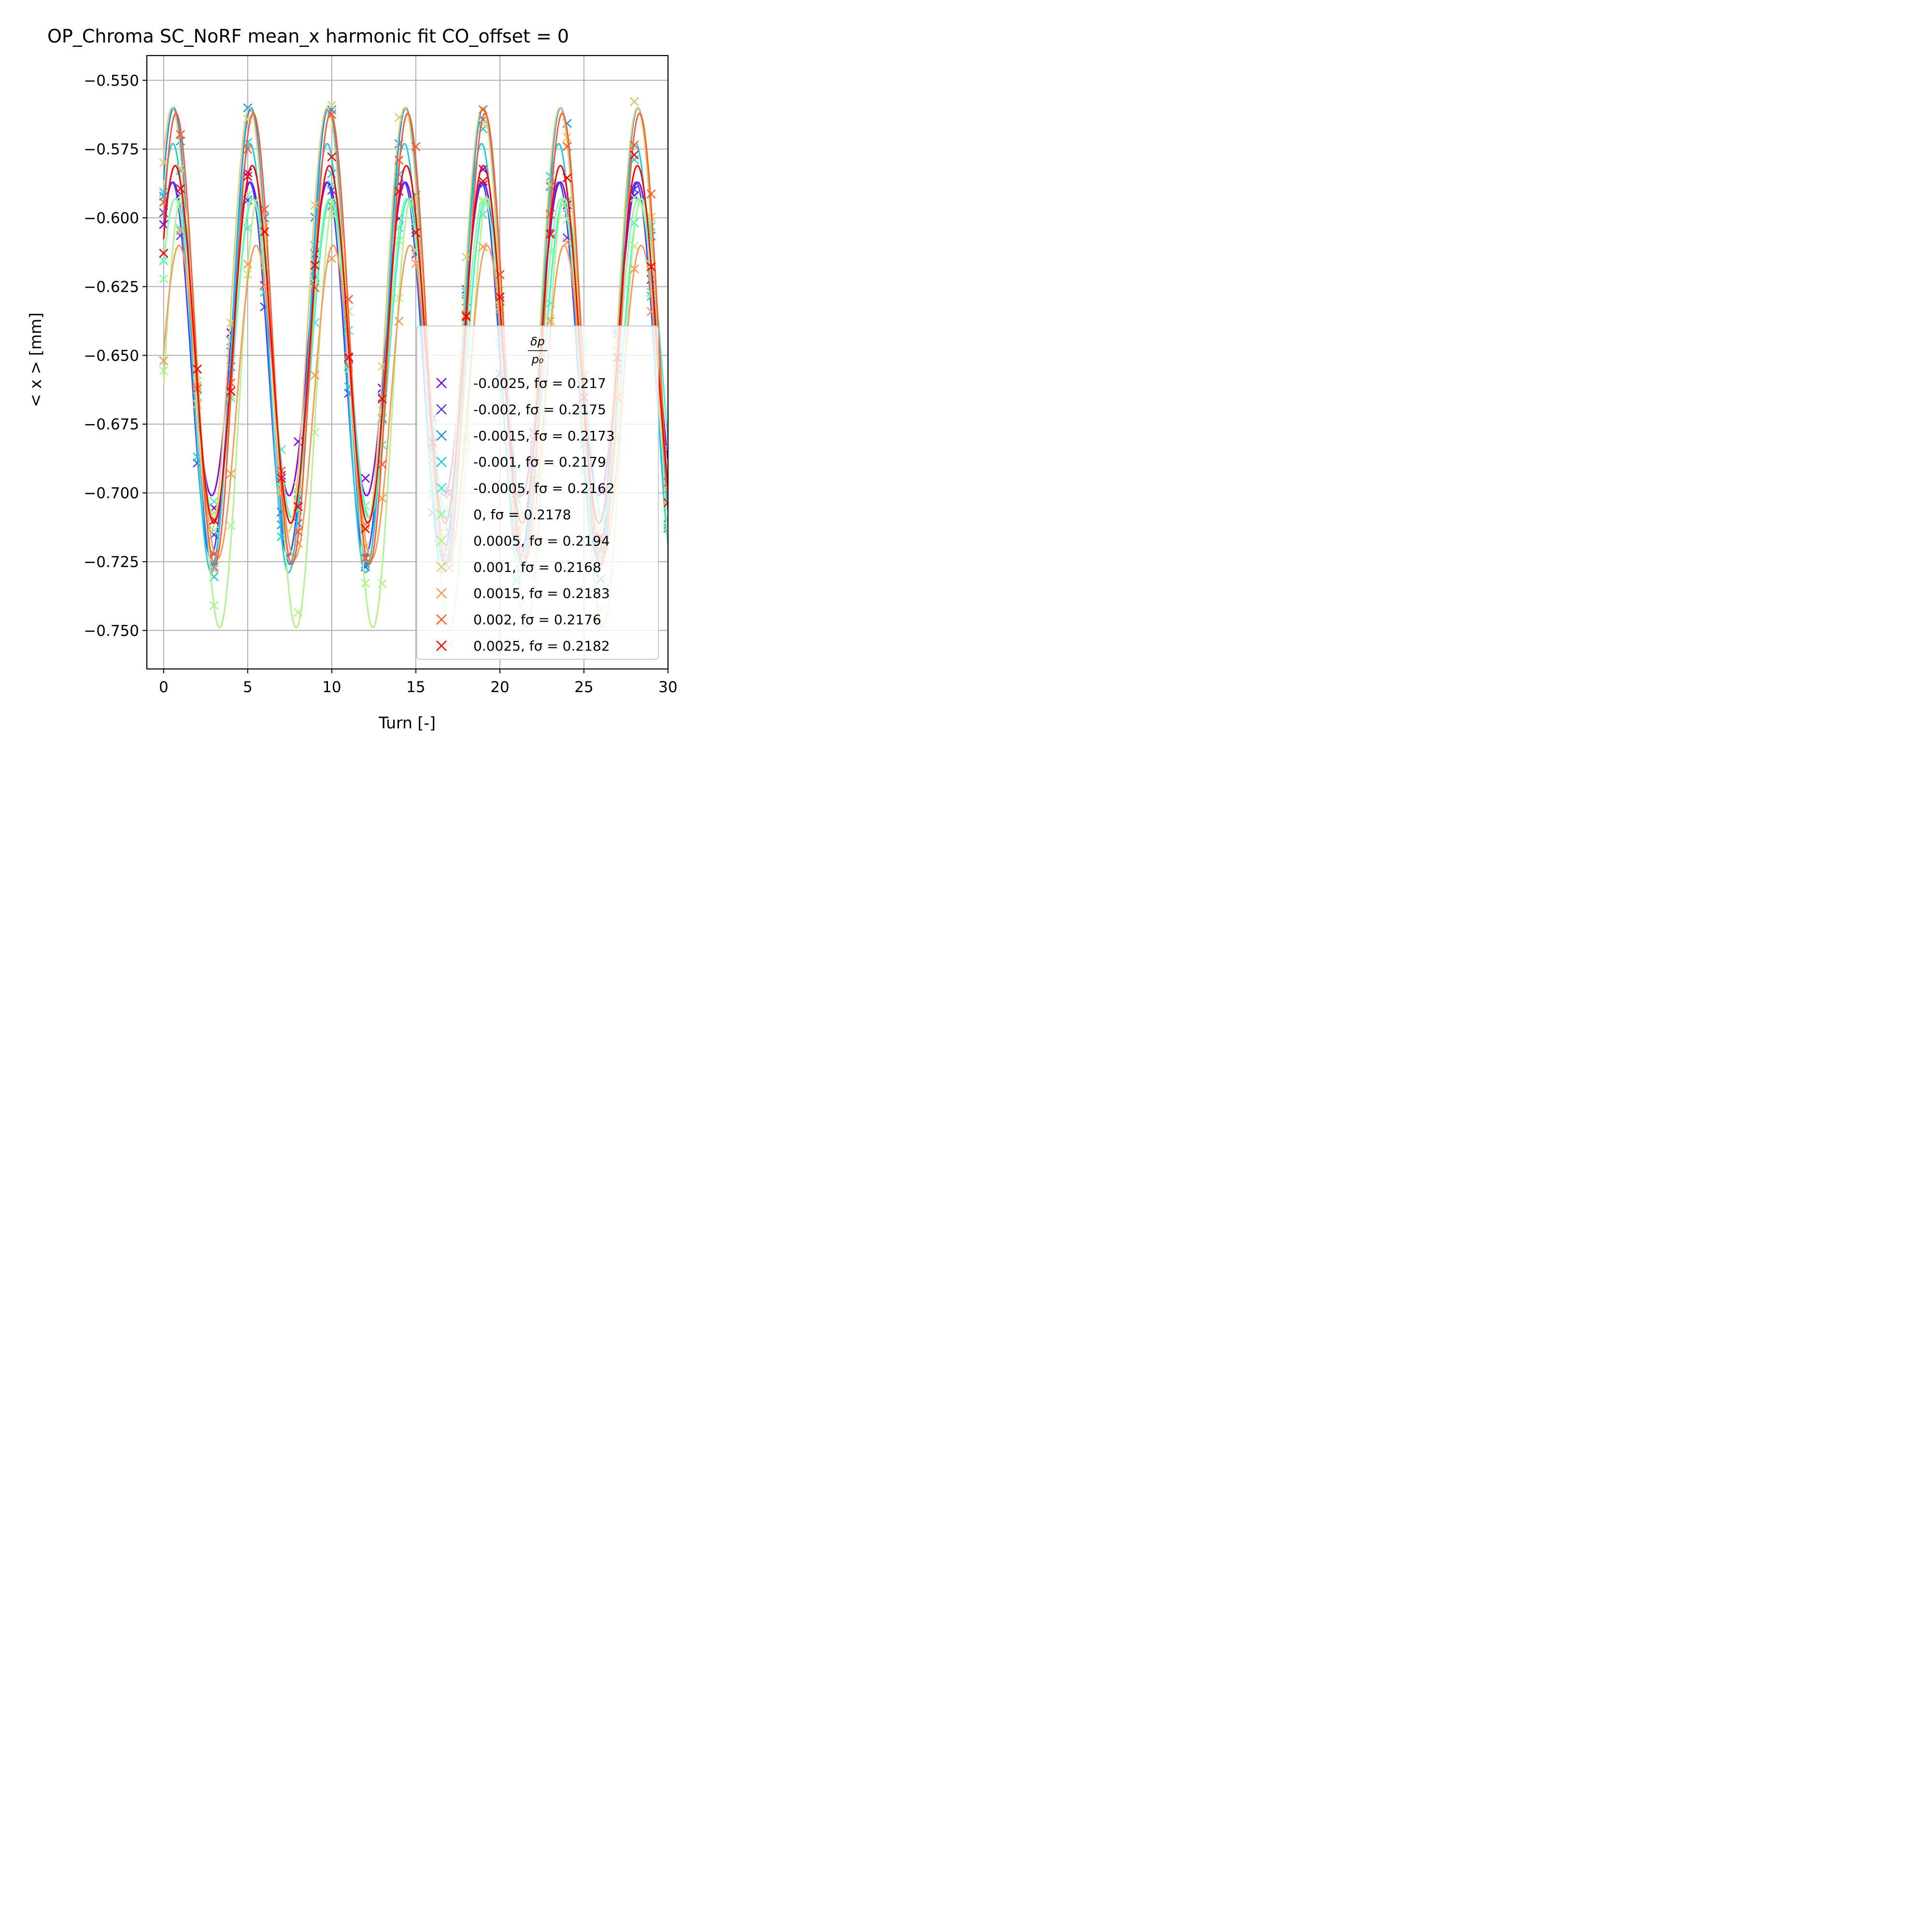 The image size is (1932, 1932). What do you see at coordinates (523, 541) in the screenshot?
I see `legend-item: 0.0005, fσ = 0.2194` at bounding box center [523, 541].